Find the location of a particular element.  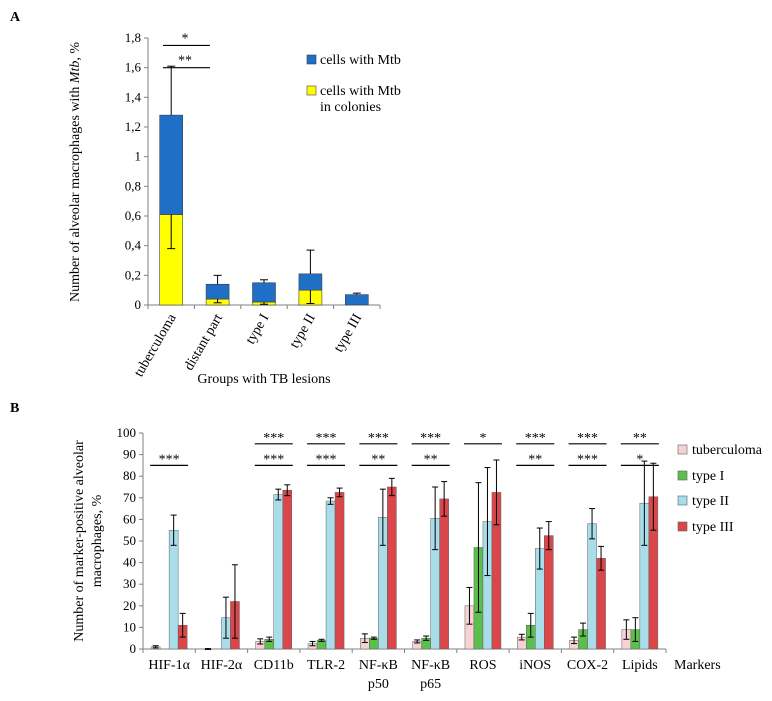

panel-a-label: A is located at coordinates (15, 17).